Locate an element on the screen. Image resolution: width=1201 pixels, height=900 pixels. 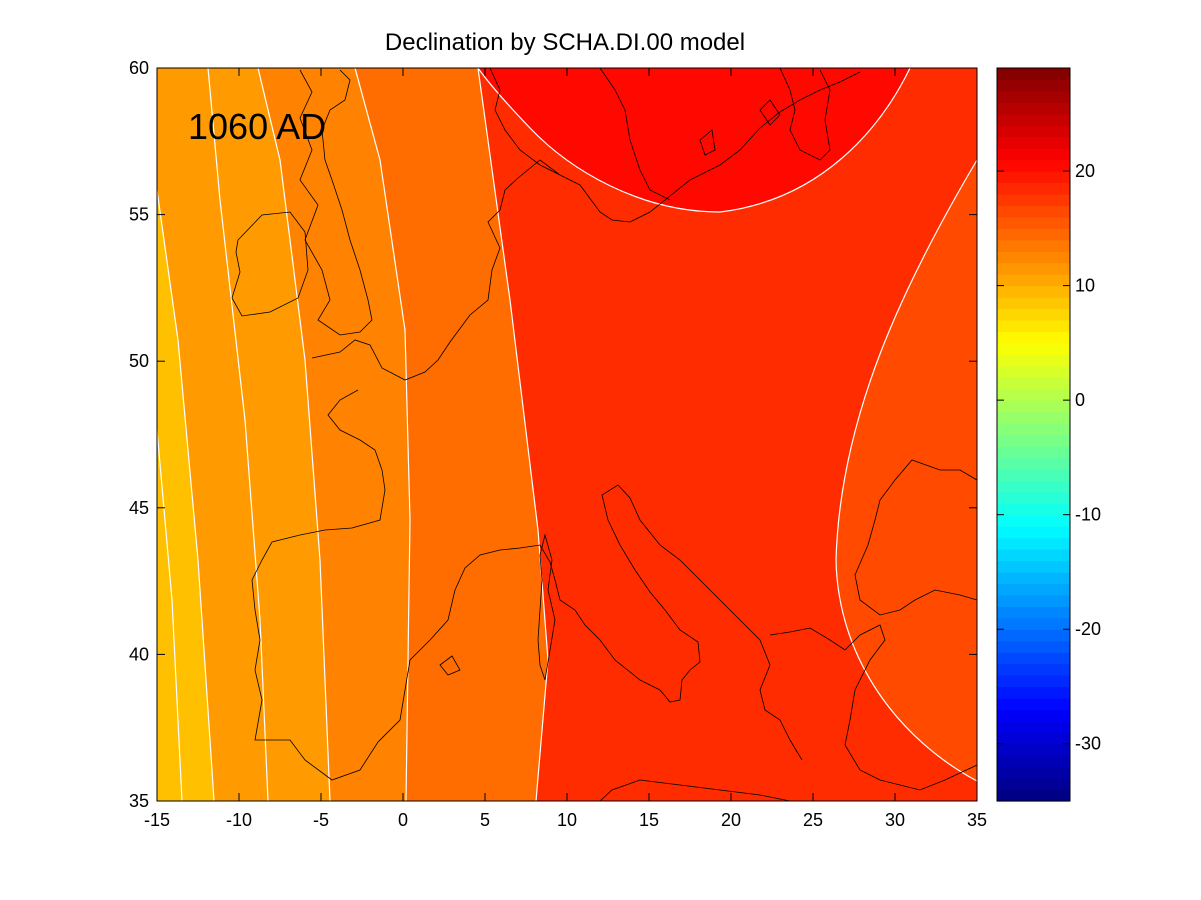
colorbar-tick-label: -10 is located at coordinates (1088, 515).